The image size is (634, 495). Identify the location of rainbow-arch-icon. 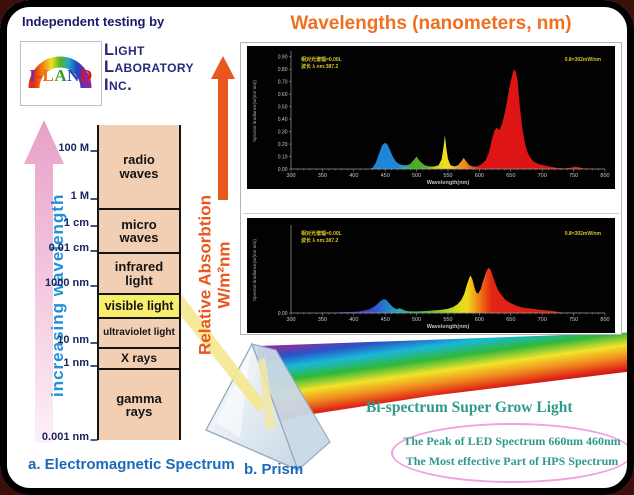
(60, 72).